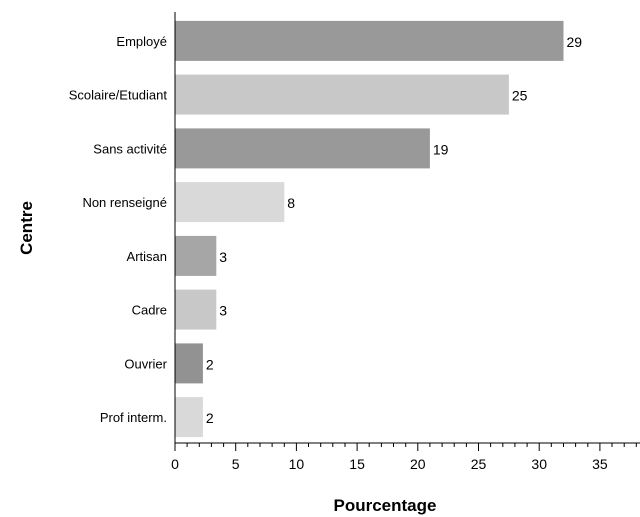 This screenshot has width=640, height=517. What do you see at coordinates (600, 464) in the screenshot?
I see `x-tick-label-35: 35` at bounding box center [600, 464].